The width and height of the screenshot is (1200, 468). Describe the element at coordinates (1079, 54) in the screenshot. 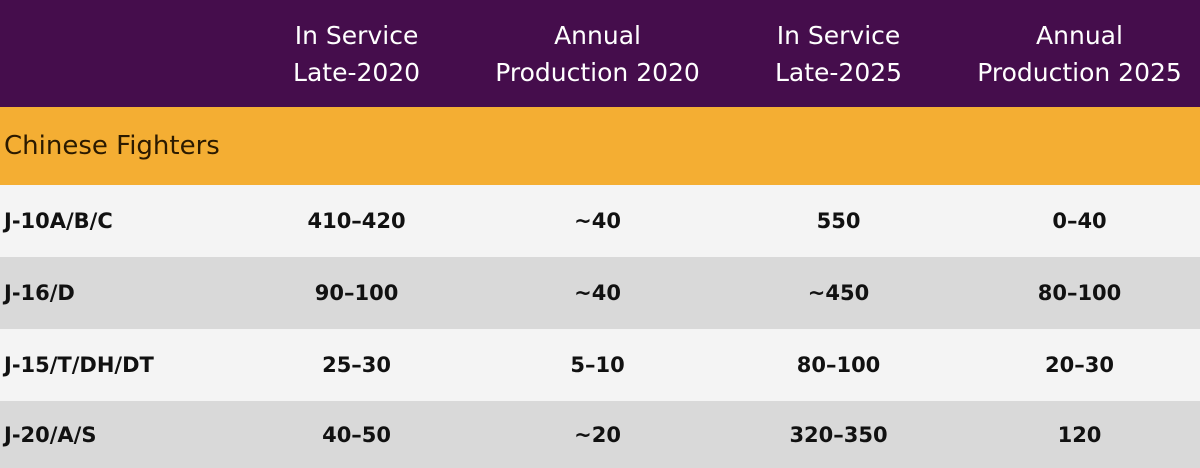

I see `header-cell: Annual Production 2025` at that location.